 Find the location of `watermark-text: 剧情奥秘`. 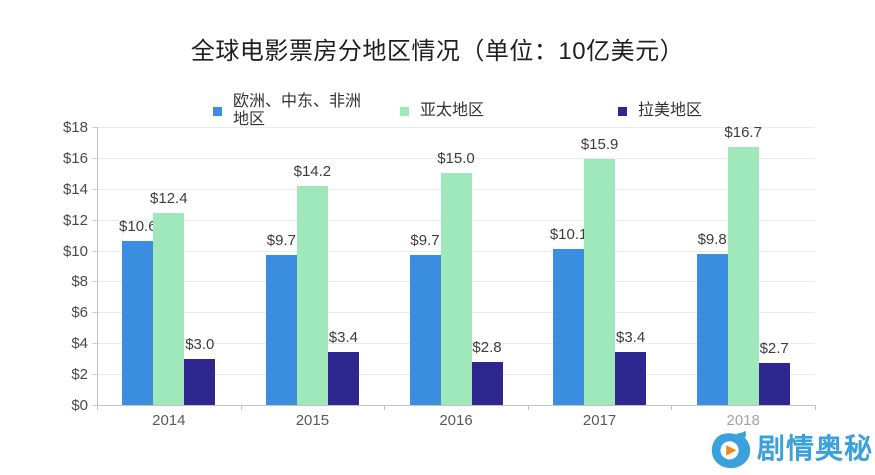

watermark-text: 剧情奥秘 is located at coordinates (815, 448).